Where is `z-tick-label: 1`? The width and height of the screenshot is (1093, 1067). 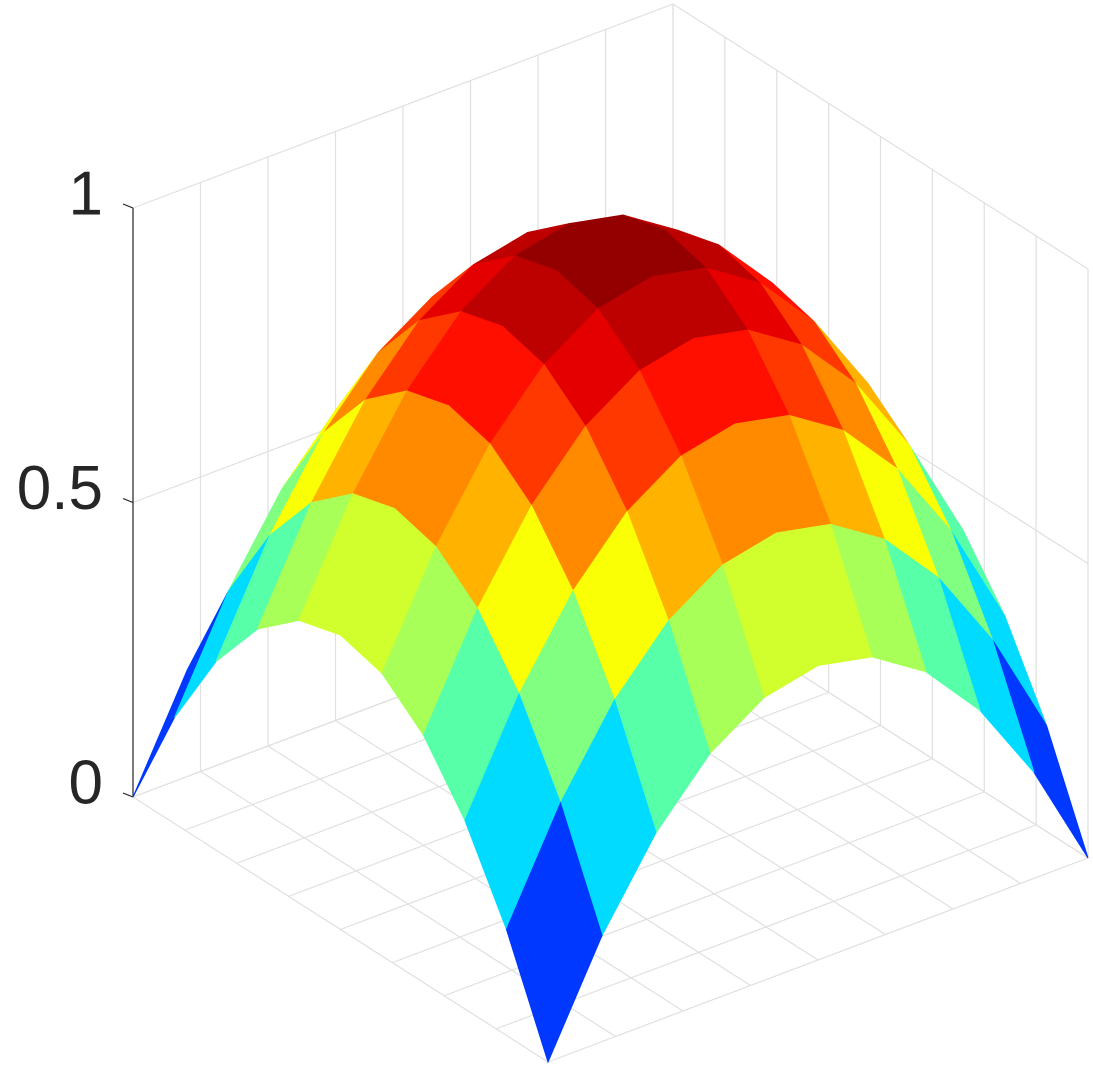 z-tick-label: 1 is located at coordinates (86, 193).